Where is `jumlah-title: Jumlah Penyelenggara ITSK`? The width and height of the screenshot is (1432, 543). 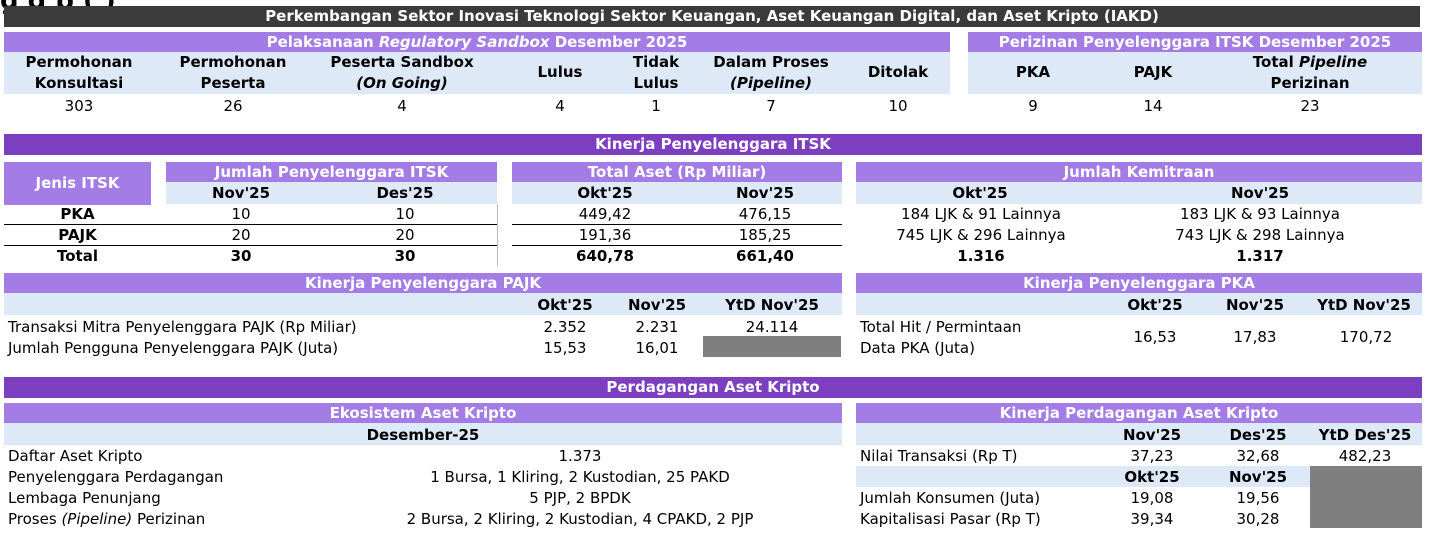
jumlah-title: Jumlah Penyelenggara ITSK is located at coordinates (331, 172).